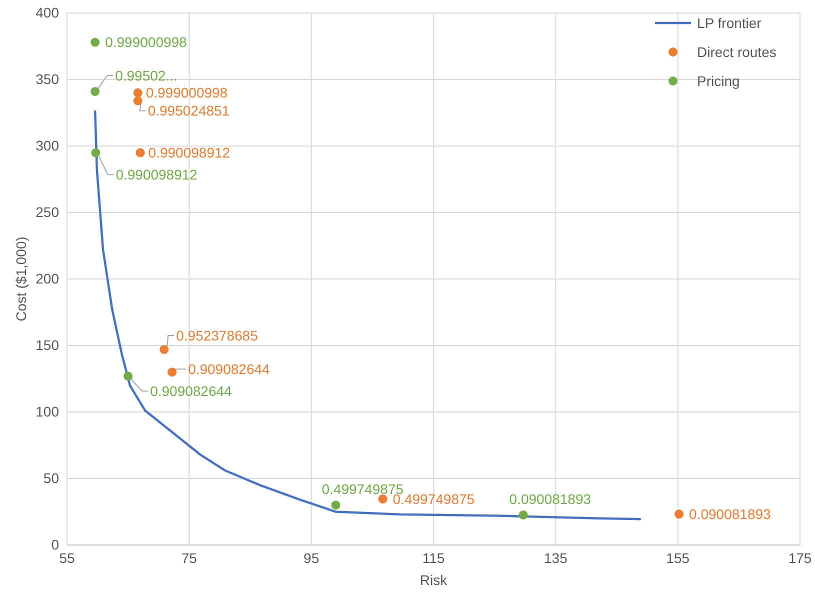  Describe the element at coordinates (736, 52) in the screenshot. I see `legend-label: Direct routes` at that location.